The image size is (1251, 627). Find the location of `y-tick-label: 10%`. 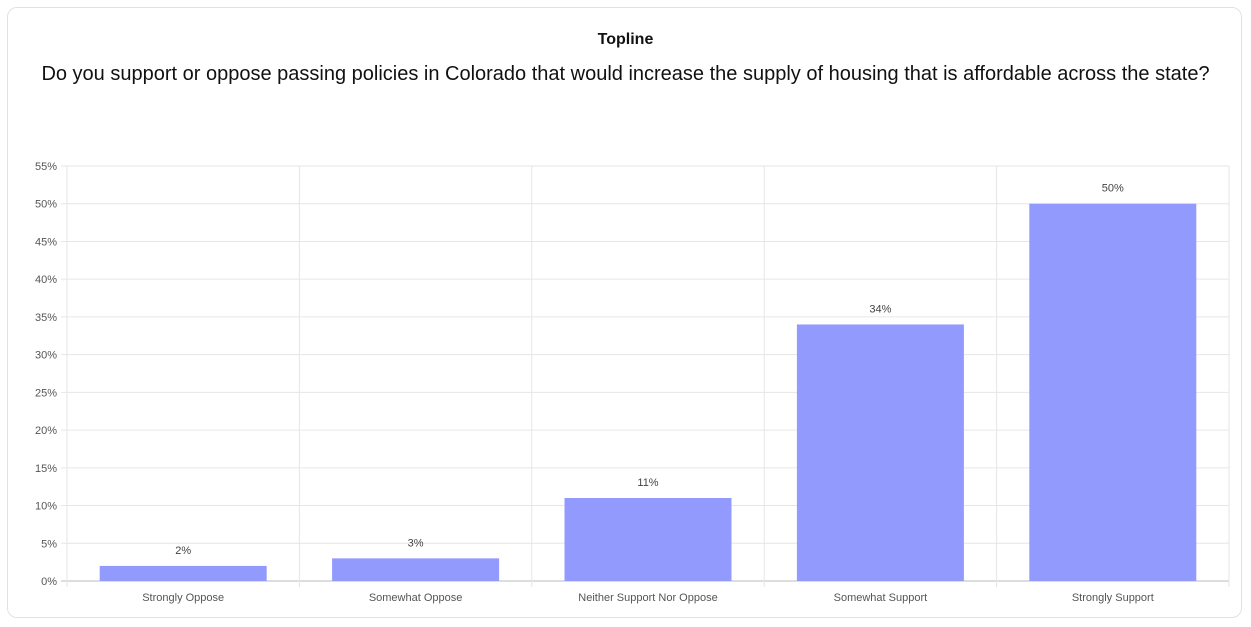

y-tick-label: 10% is located at coordinates (46, 507).